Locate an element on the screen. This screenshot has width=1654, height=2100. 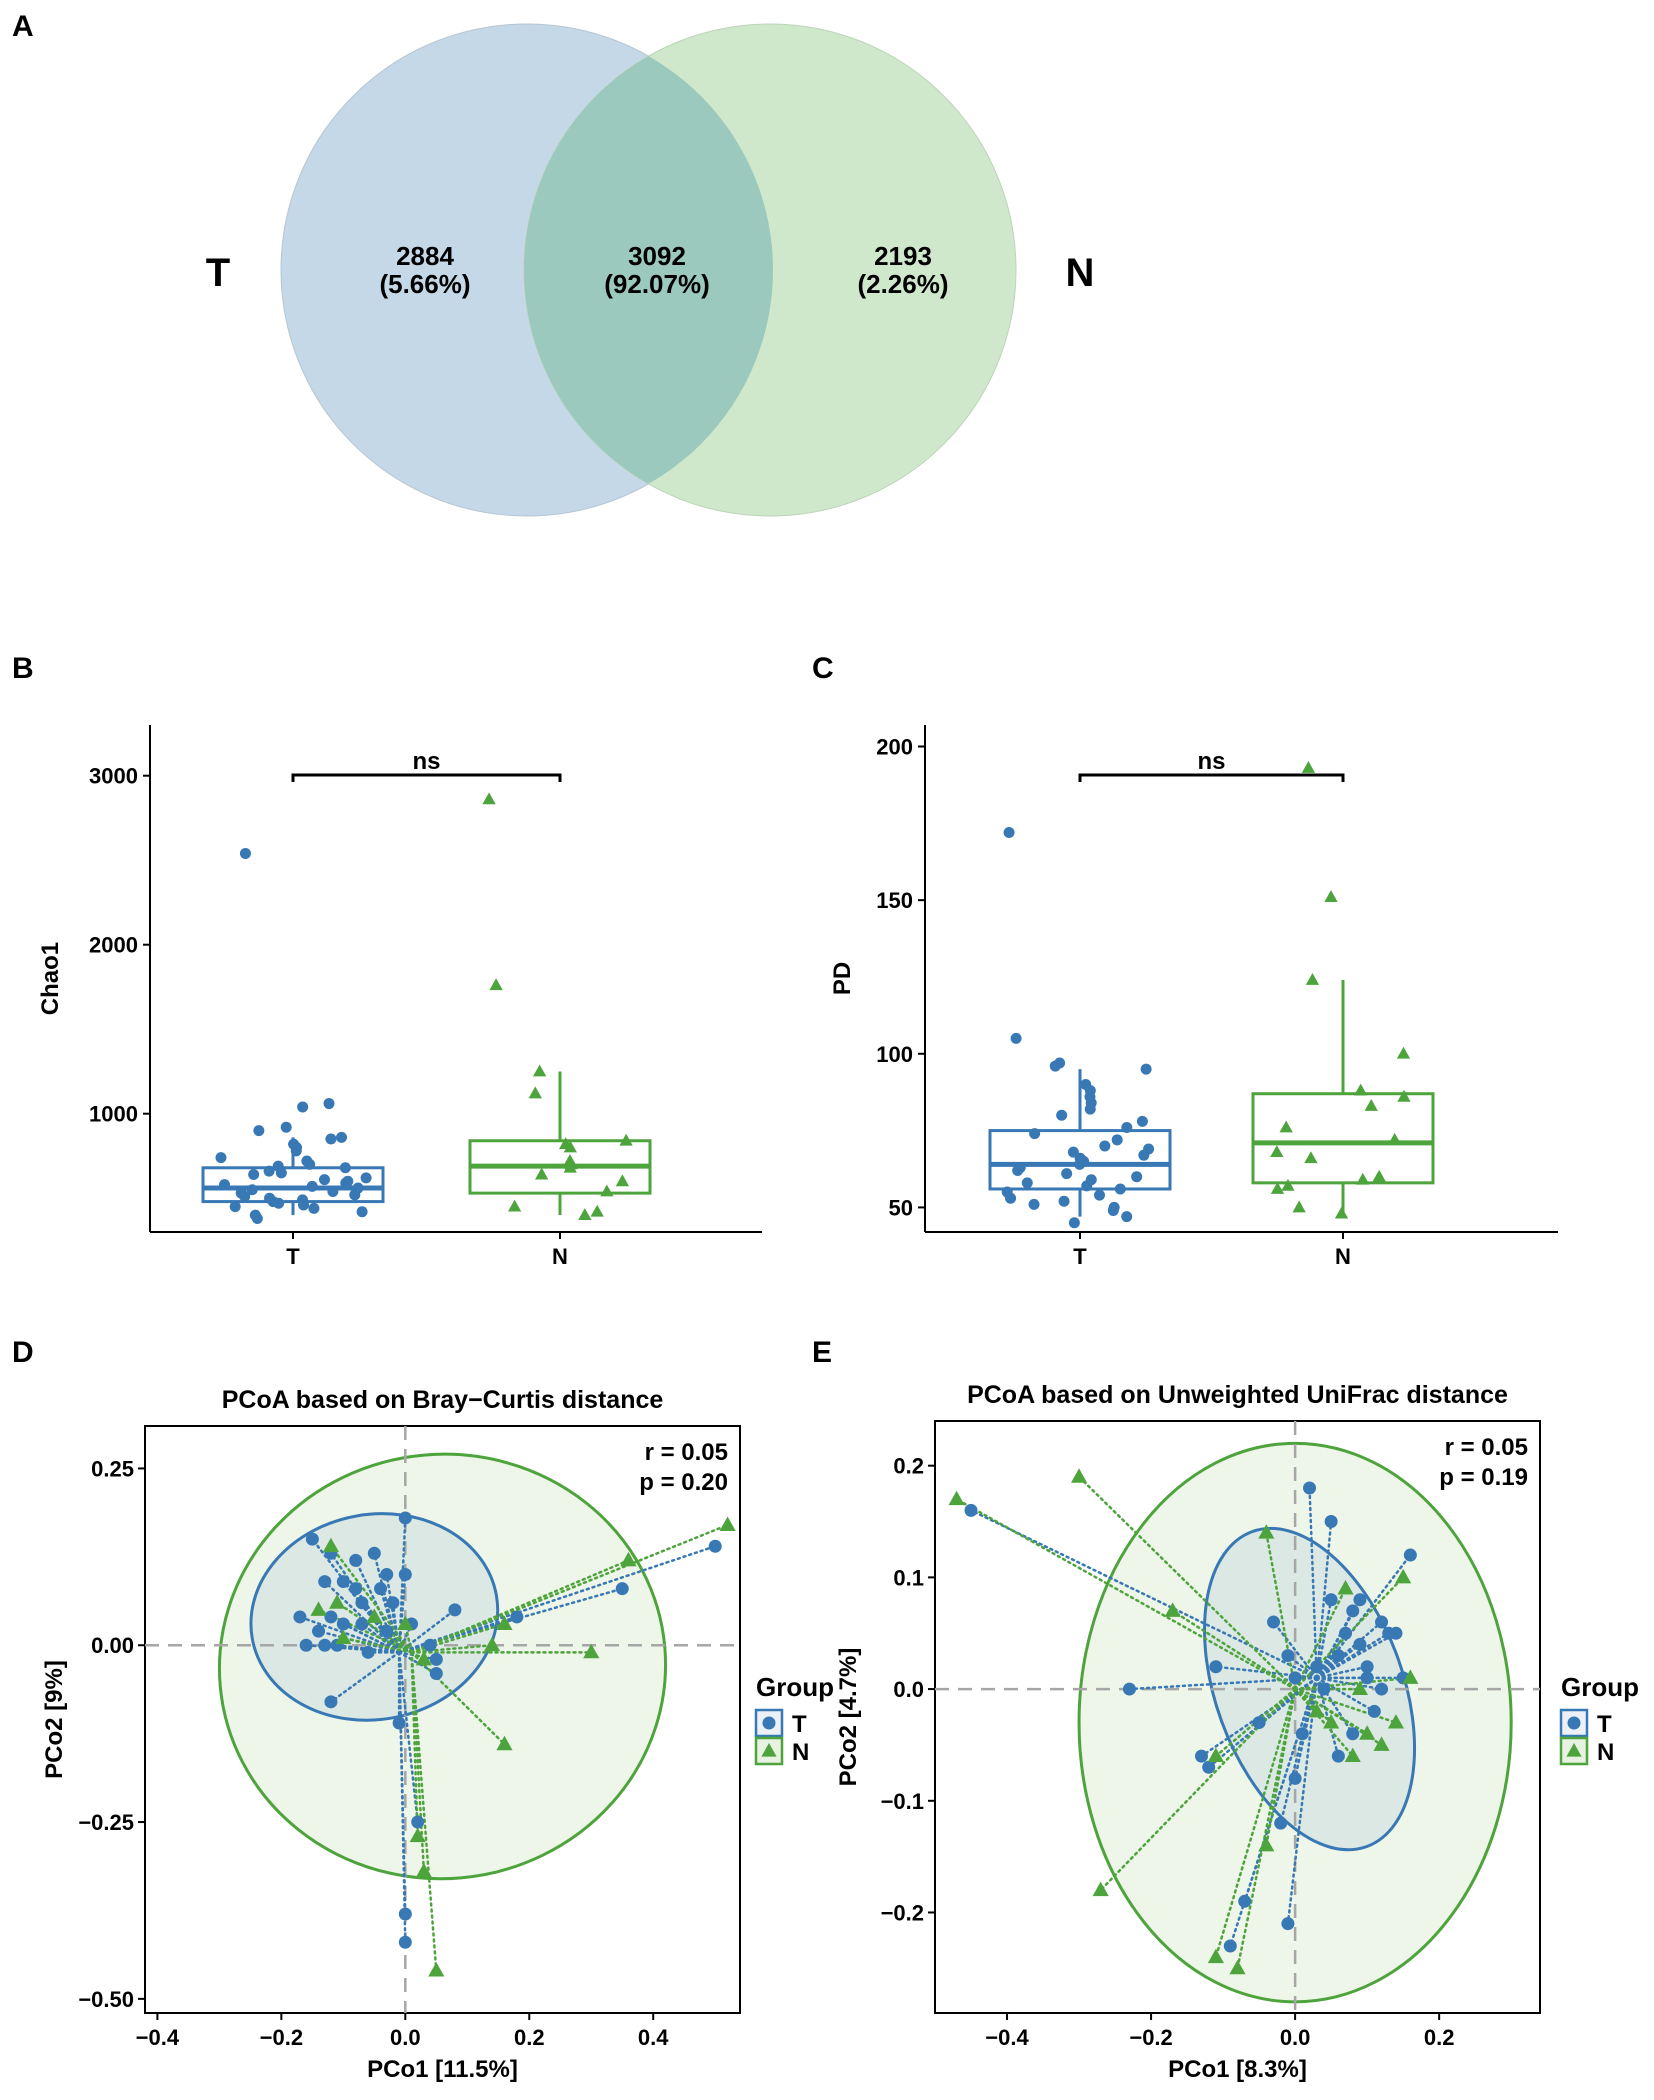
y-tick-label: 0.25 is located at coordinates (112, 1468).